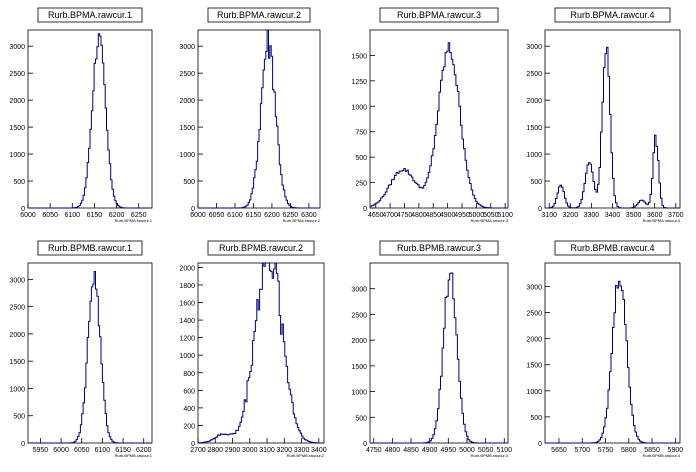 The height and width of the screenshot is (472, 696). I want to click on x-tick-label: 2800, so click(215, 450).